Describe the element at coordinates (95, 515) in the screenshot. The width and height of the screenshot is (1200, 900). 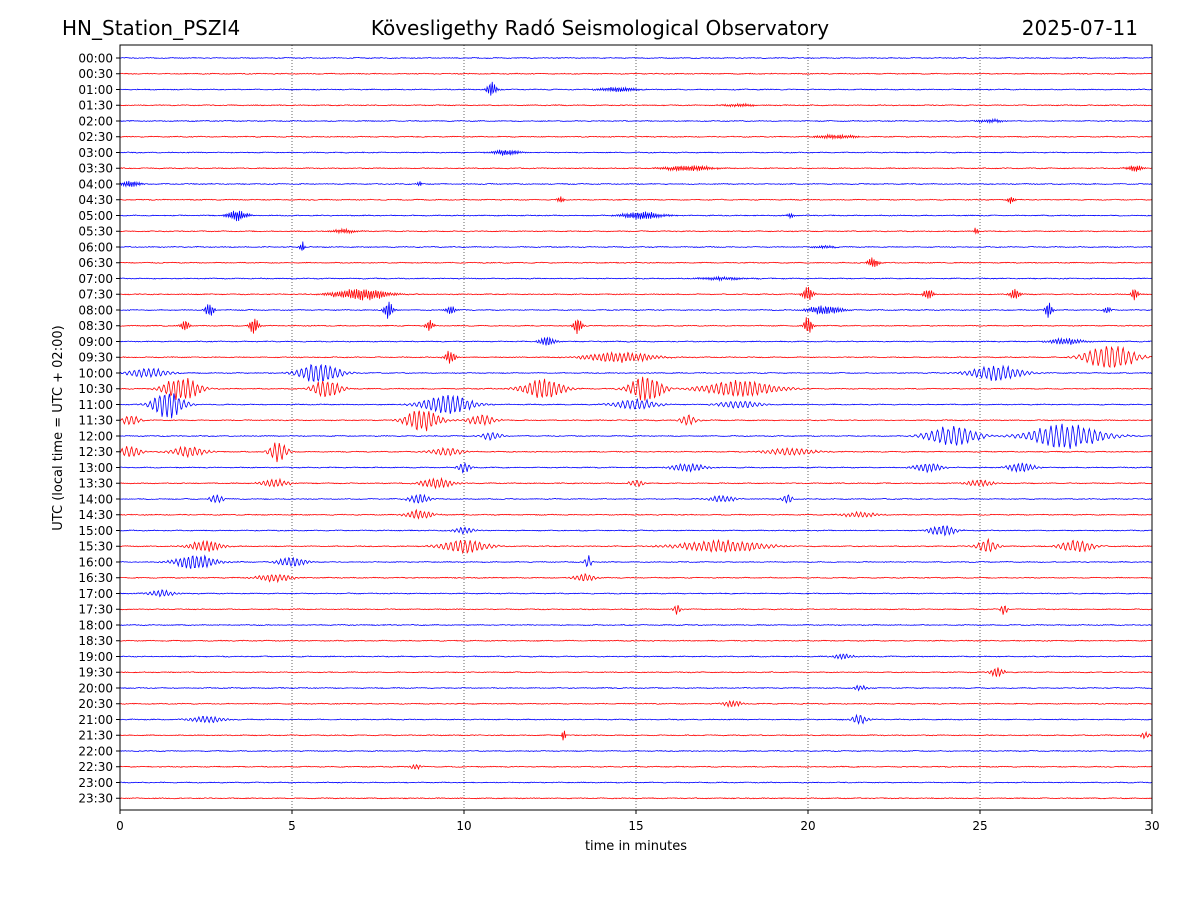
I see `y-tick-label: 14:30` at that location.